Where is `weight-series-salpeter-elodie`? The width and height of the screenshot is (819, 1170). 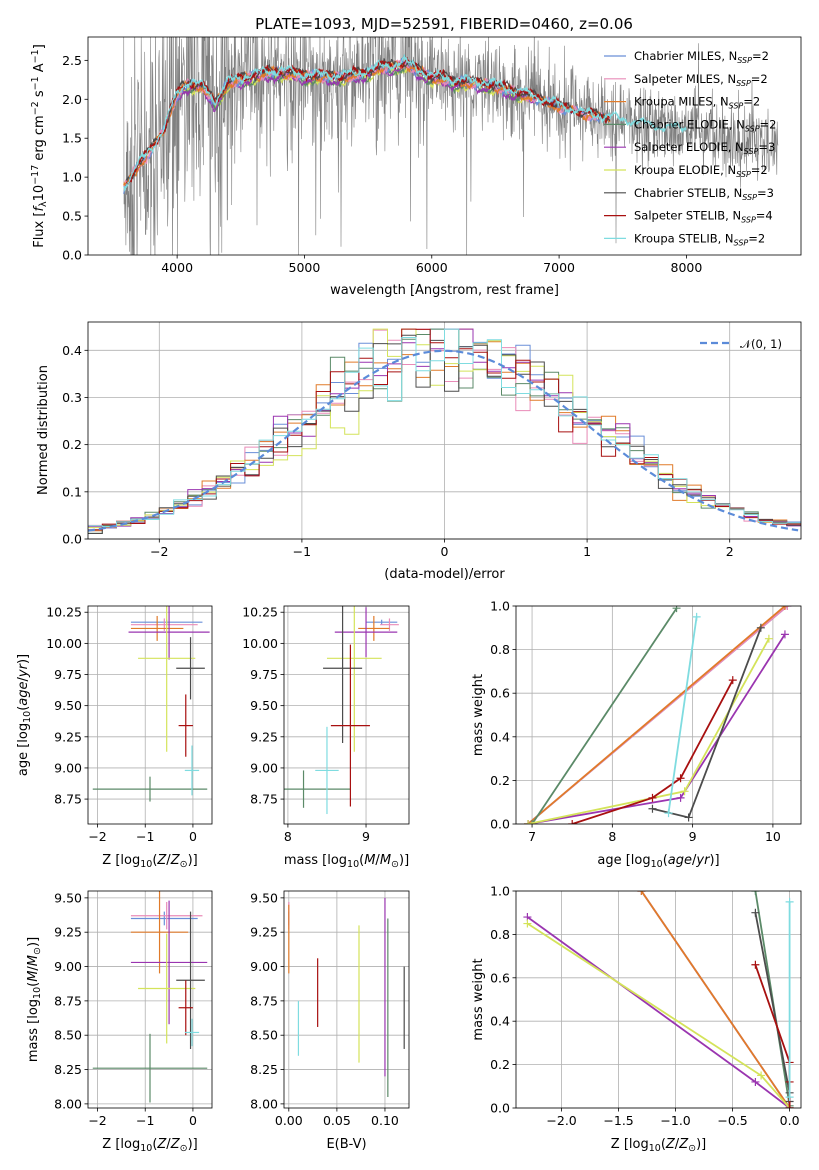 weight-series-salpeter-elodie is located at coordinates (658, 1010).